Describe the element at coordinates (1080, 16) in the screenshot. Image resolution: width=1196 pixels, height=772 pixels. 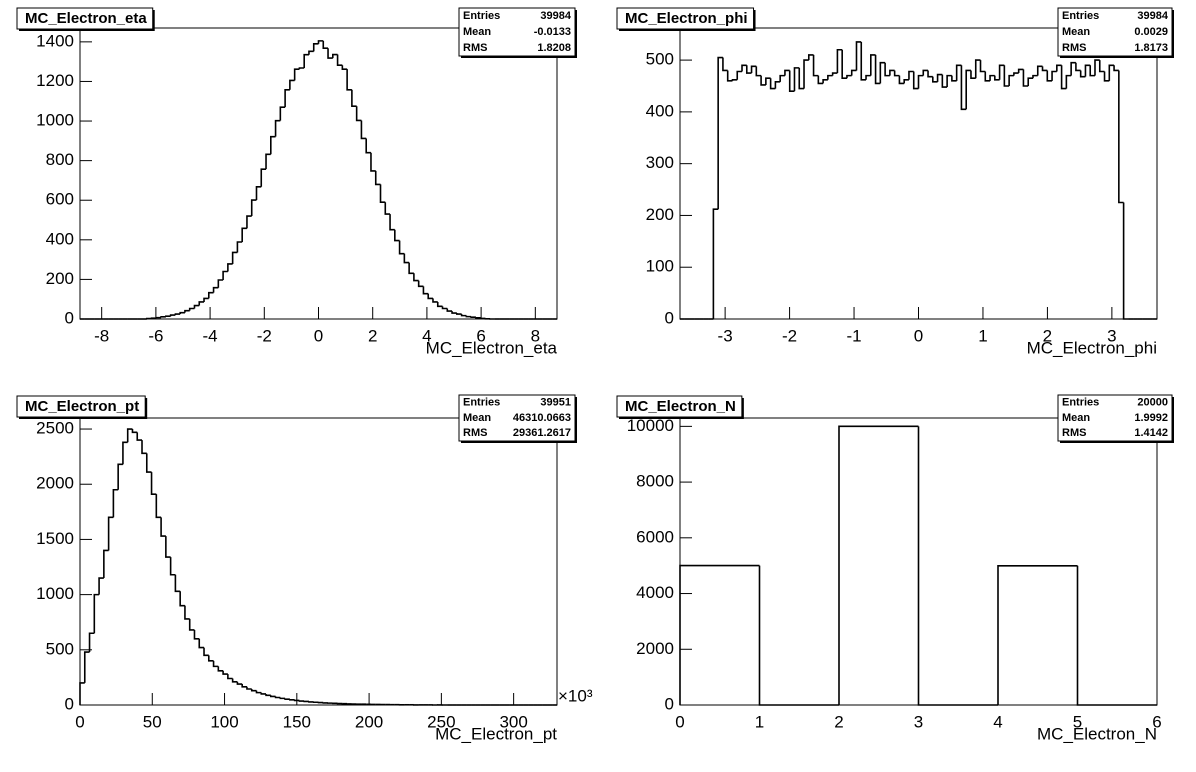
I see `stats-label: Entries` at that location.